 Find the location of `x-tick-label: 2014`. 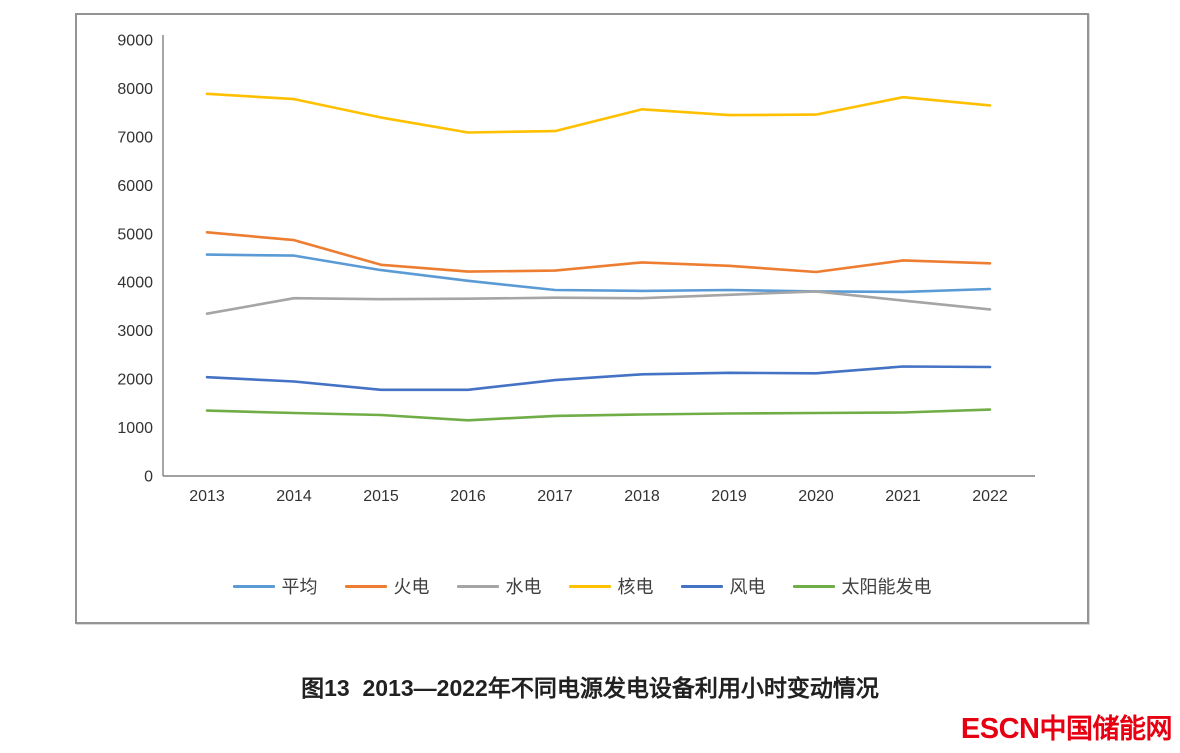

x-tick-label: 2014 is located at coordinates (294, 496).